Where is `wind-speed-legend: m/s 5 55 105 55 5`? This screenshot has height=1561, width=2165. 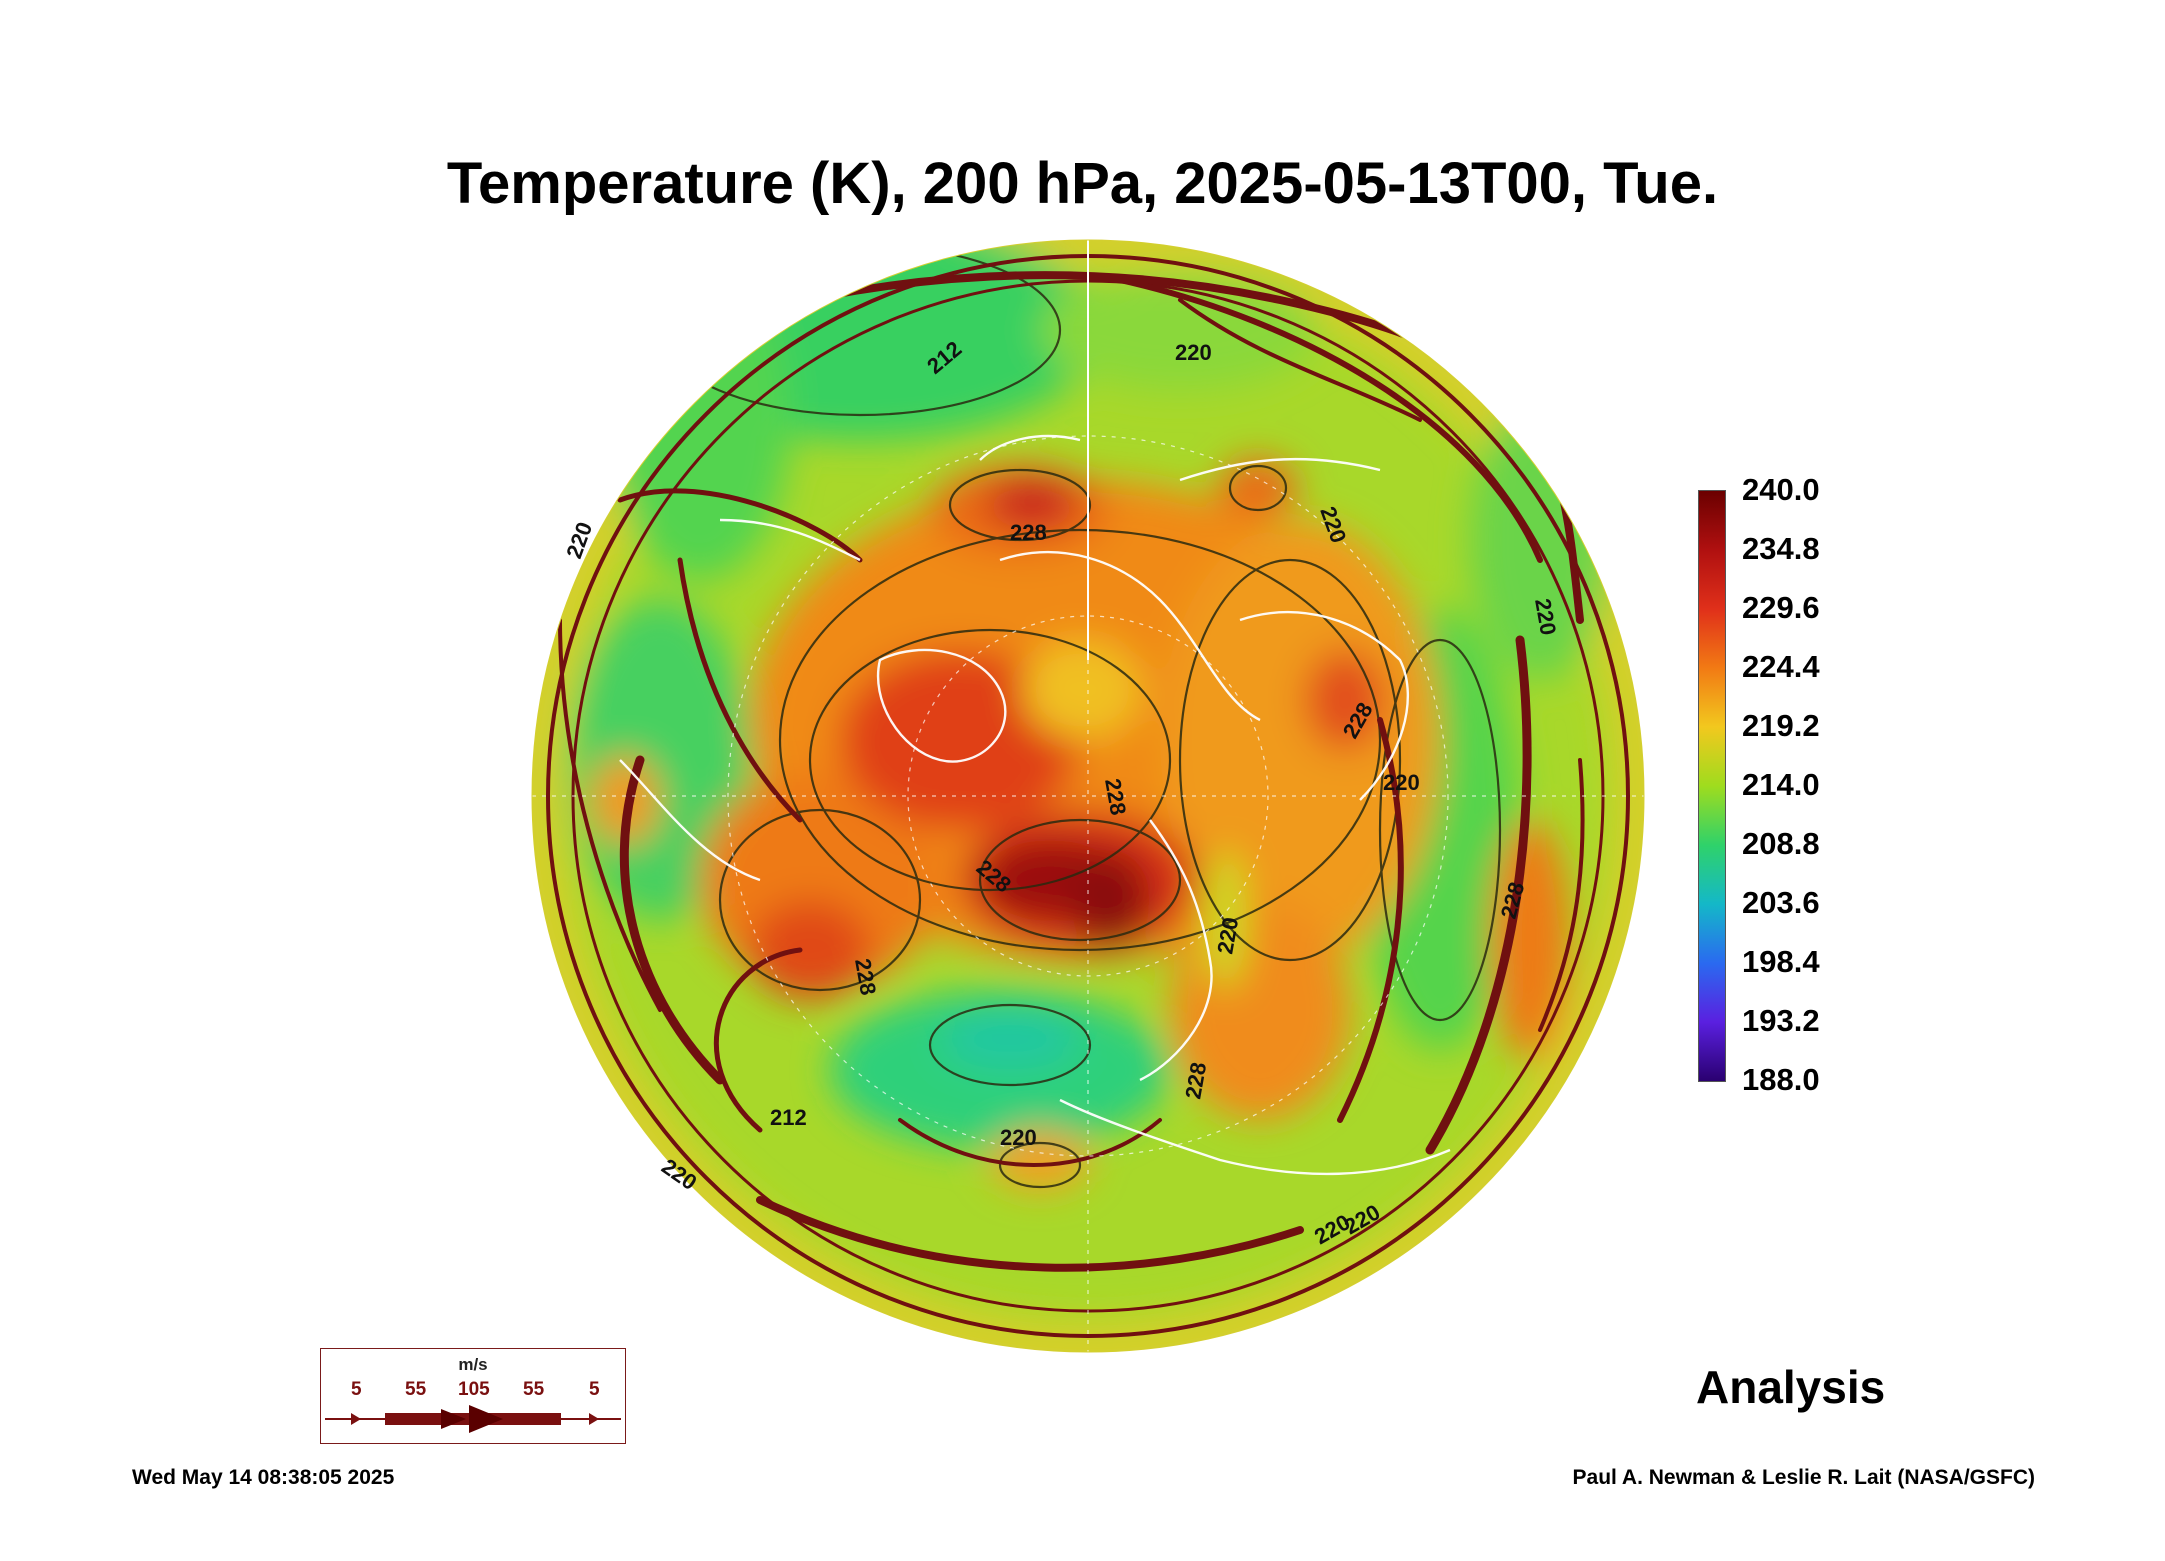
wind-speed-legend: m/s 5 55 105 55 5 is located at coordinates (473, 1396).